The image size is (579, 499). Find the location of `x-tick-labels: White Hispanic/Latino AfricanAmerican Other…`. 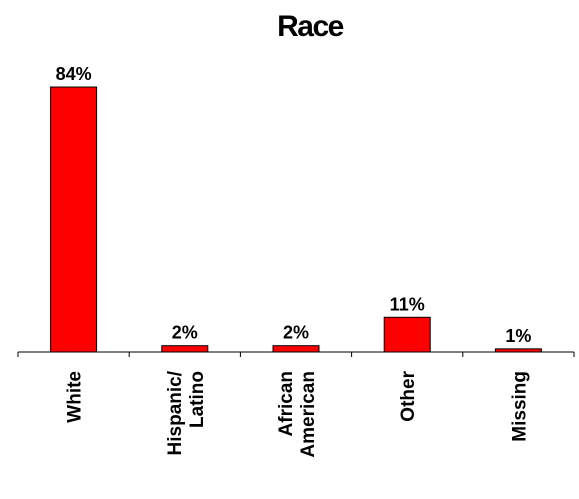

x-tick-labels: White Hispanic/Latino AfricanAmerican Other… is located at coordinates (298, 413).